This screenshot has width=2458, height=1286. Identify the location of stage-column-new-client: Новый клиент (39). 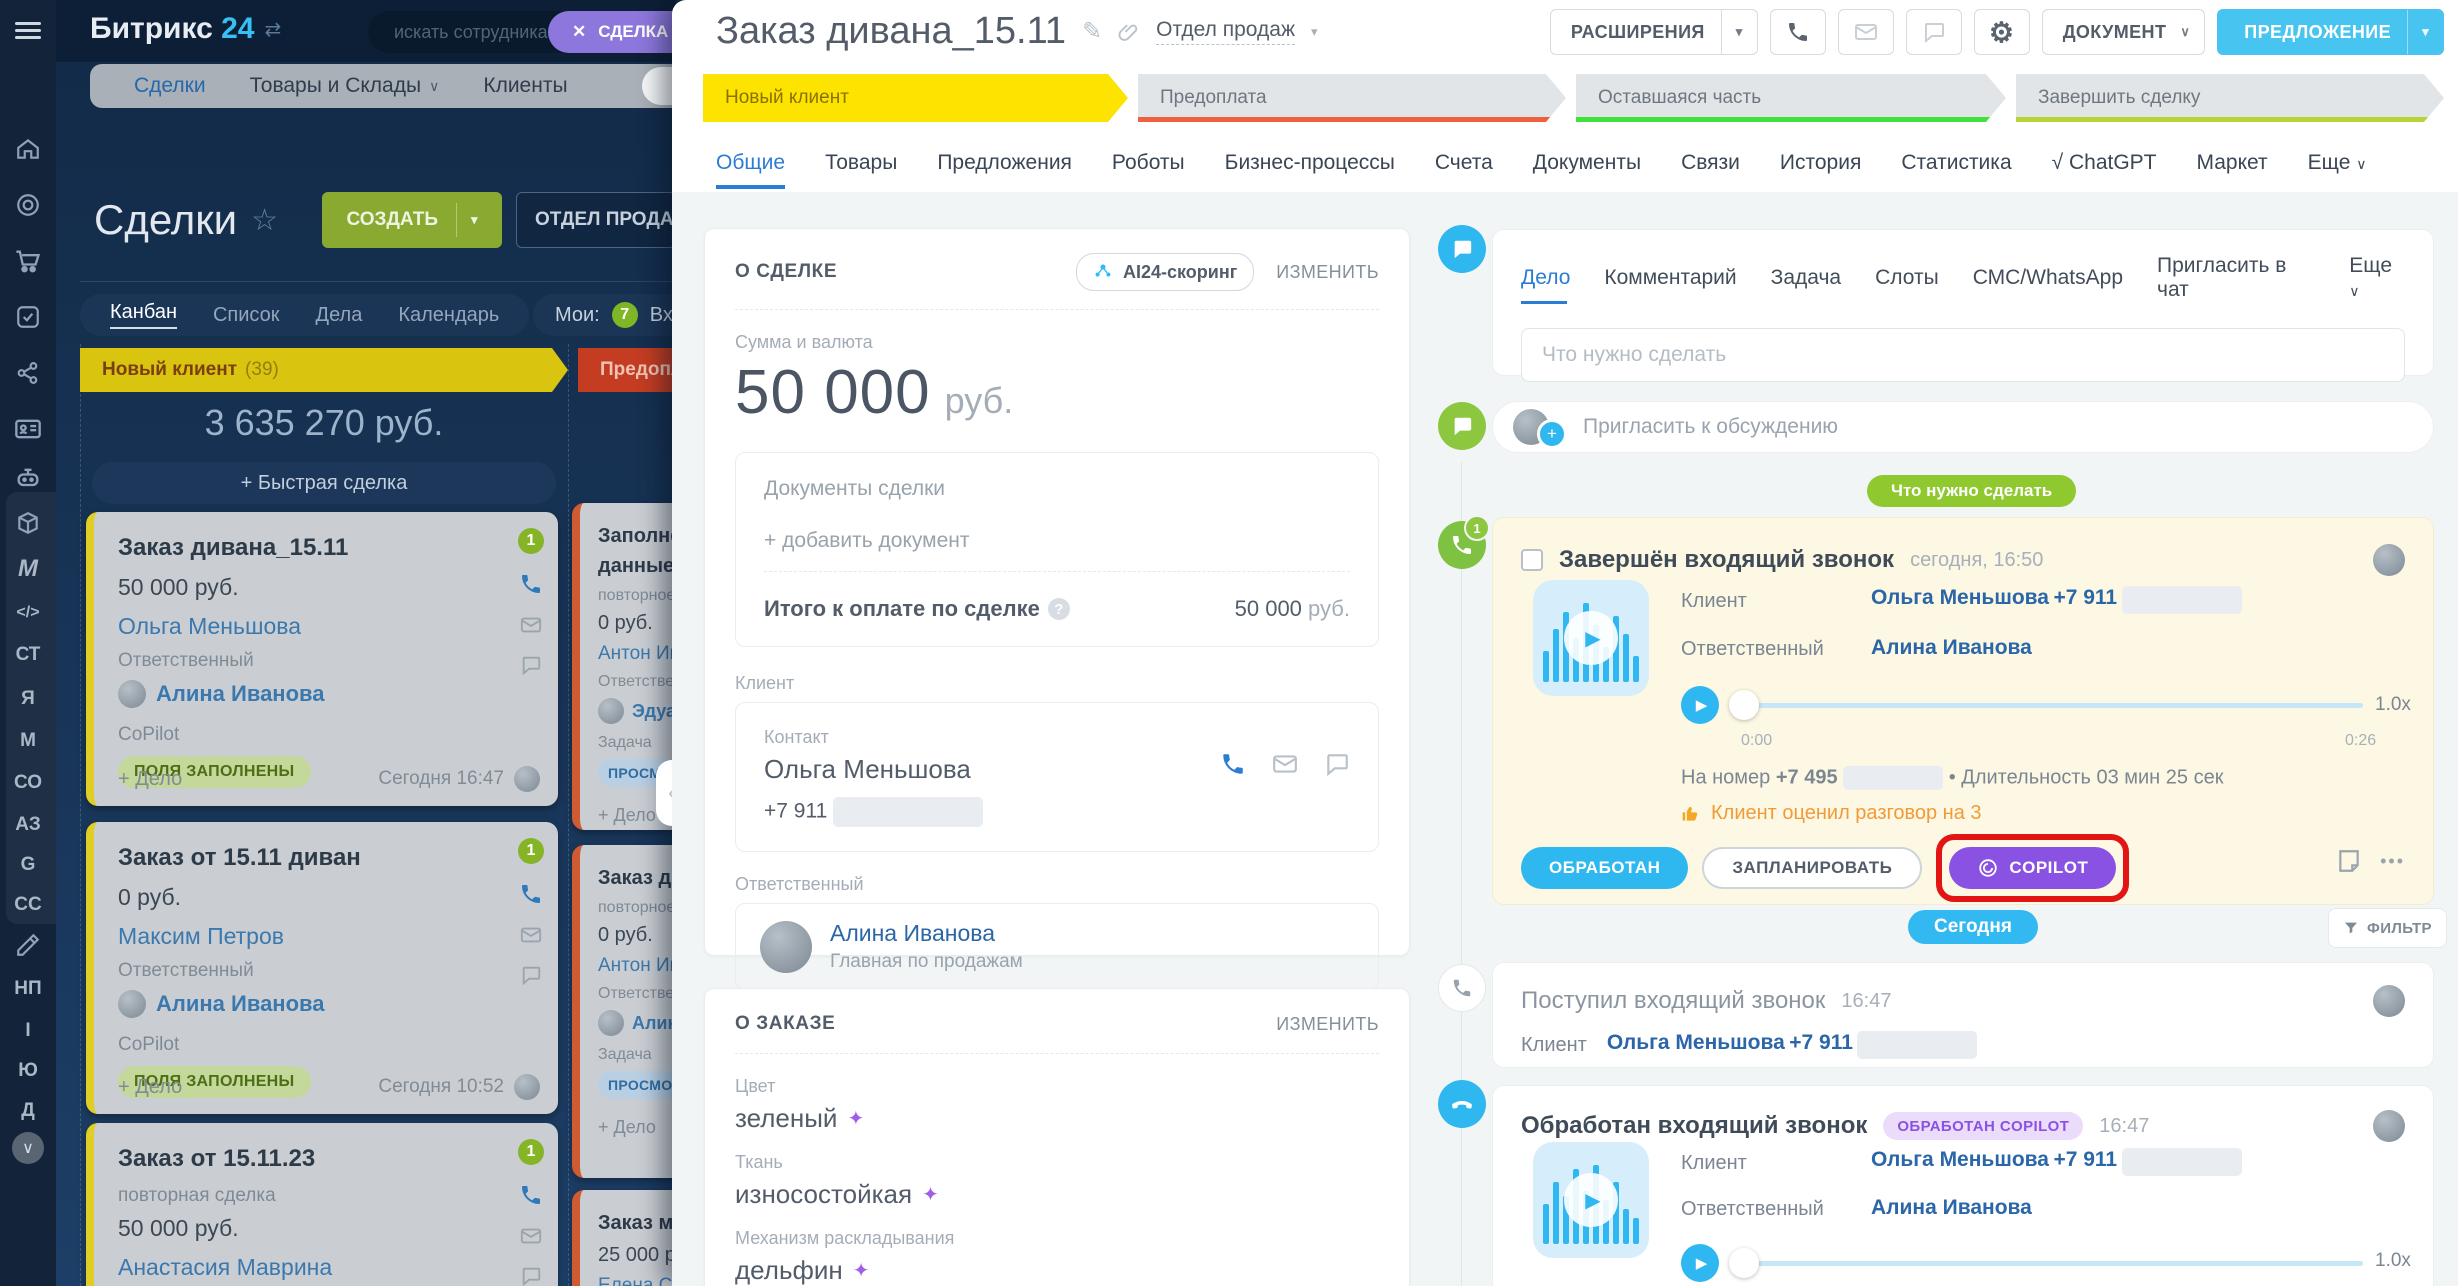
(324, 370).